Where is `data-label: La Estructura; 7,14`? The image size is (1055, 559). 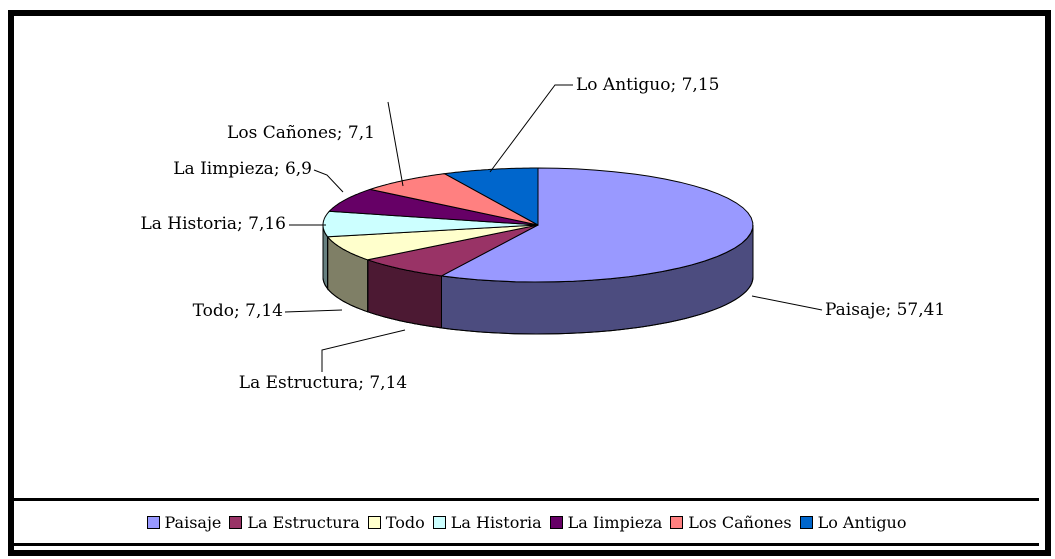
data-label: La Estructura; 7,14 is located at coordinates (323, 383).